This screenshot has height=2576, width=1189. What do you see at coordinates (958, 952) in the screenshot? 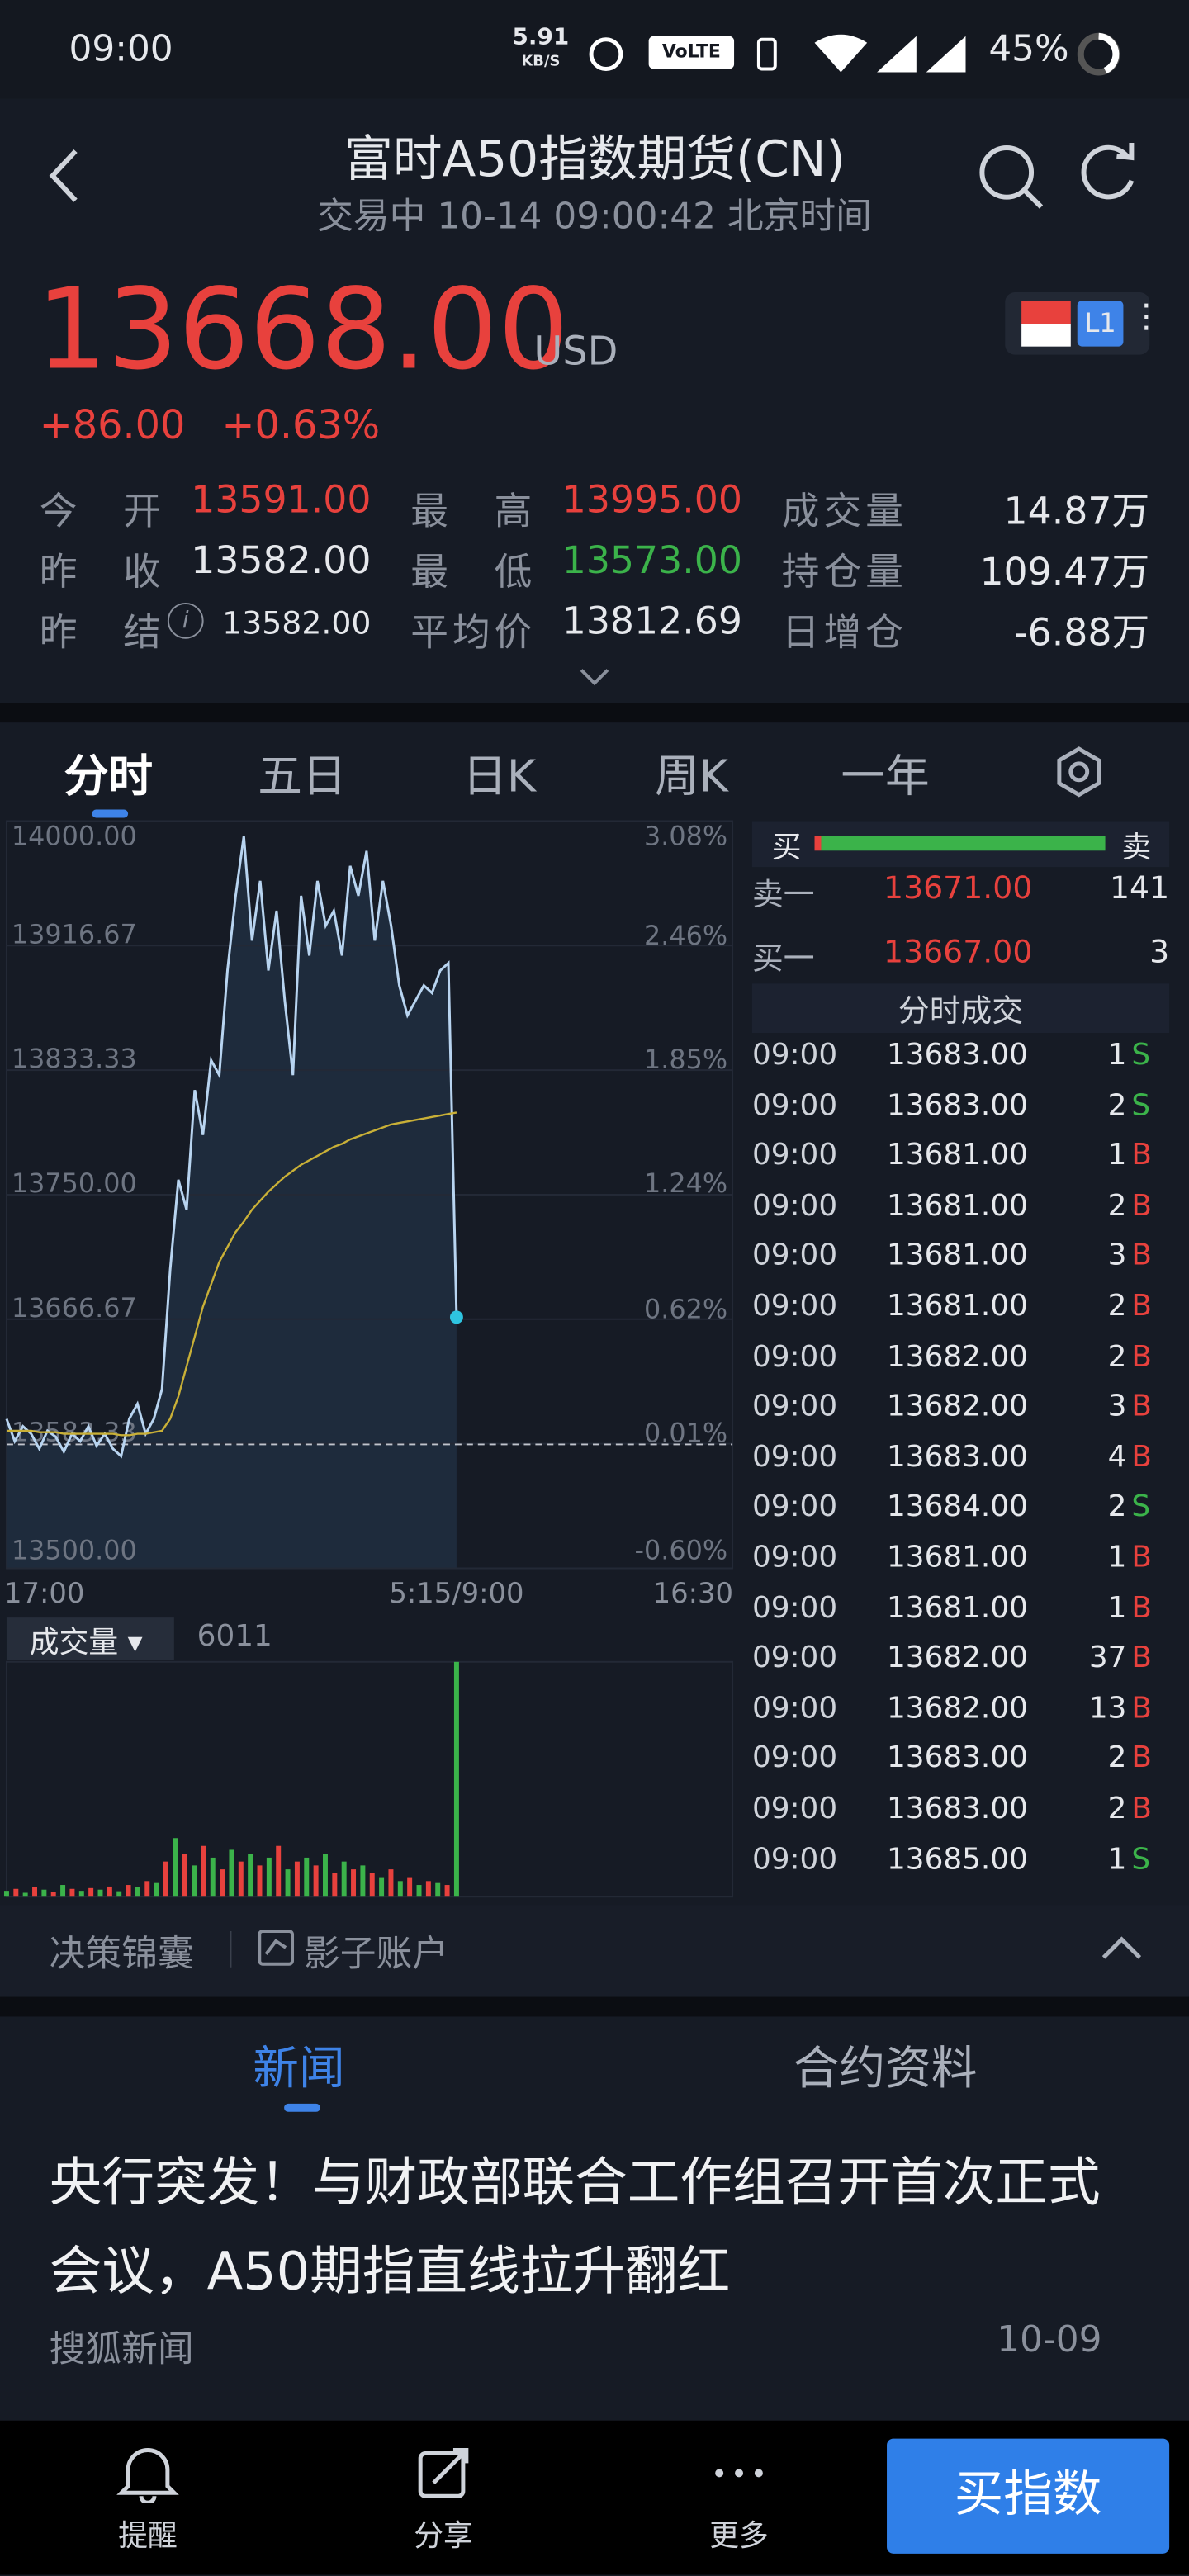
I see `book-price: 13667.00` at bounding box center [958, 952].